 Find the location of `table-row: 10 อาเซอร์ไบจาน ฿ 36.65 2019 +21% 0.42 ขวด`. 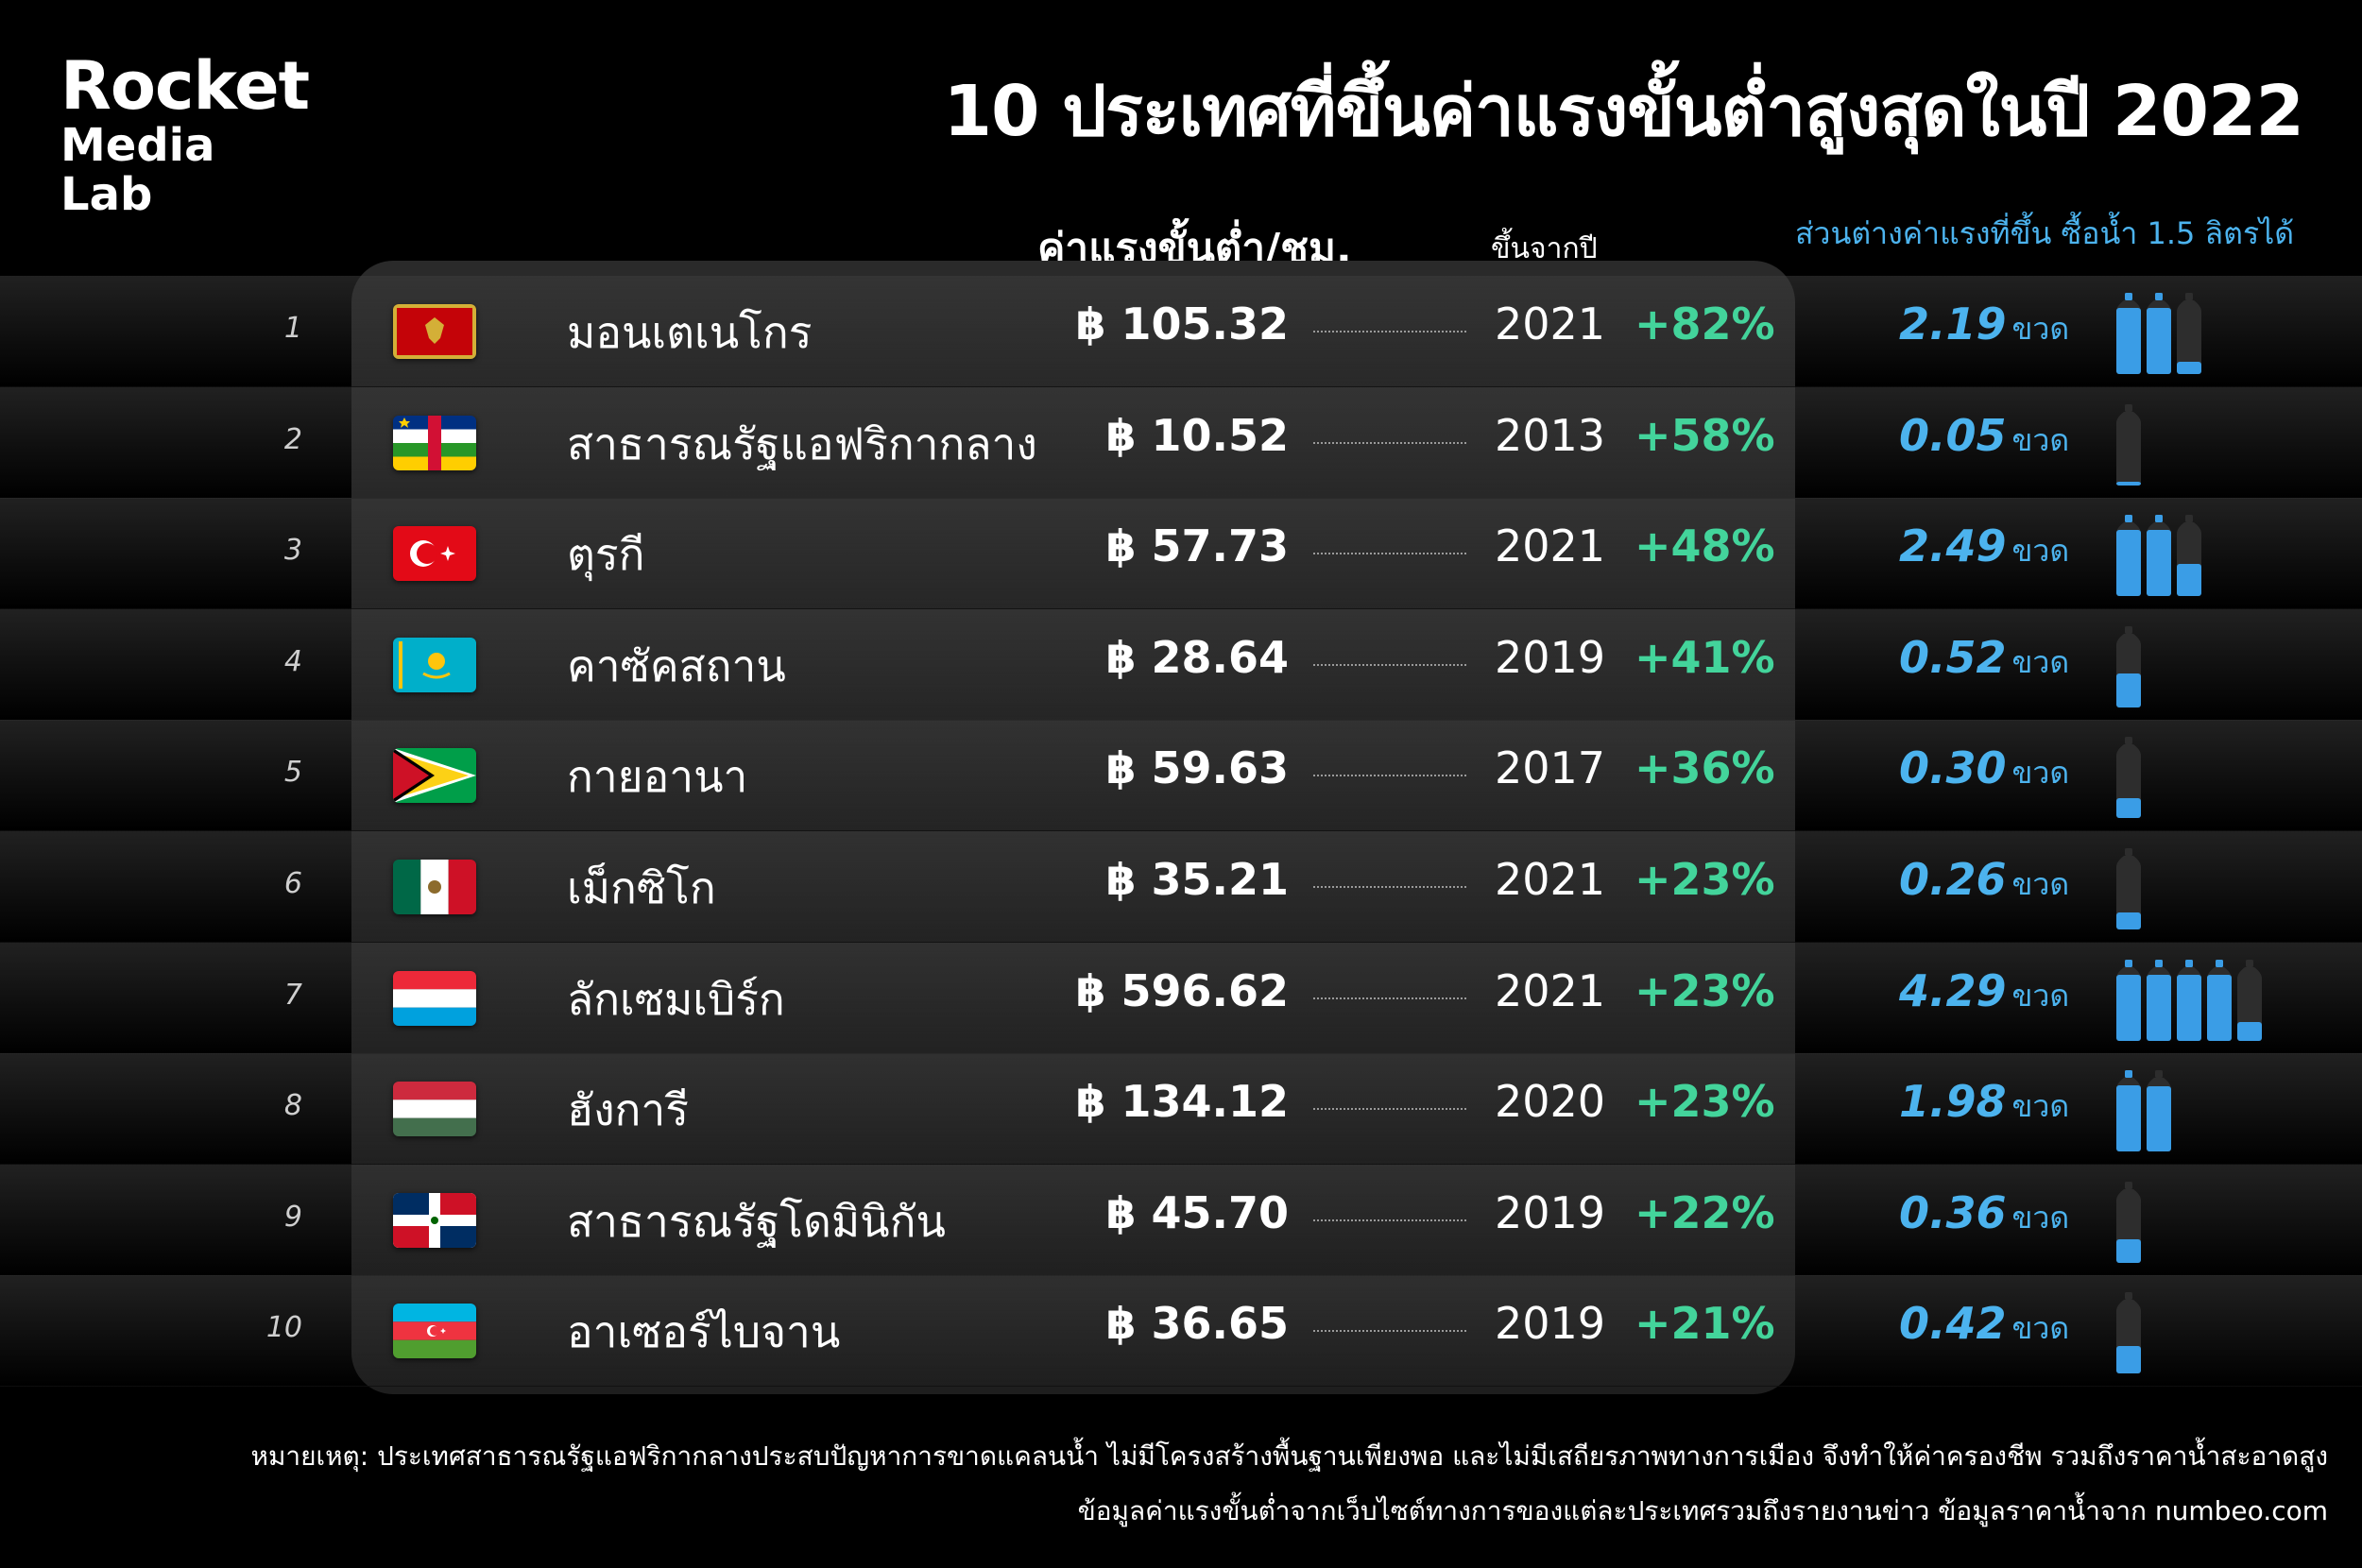

table-row: 10 อาเซอร์ไบจาน ฿ 36.65 2019 +21% 0.42 ขวด is located at coordinates (1181, 1331).